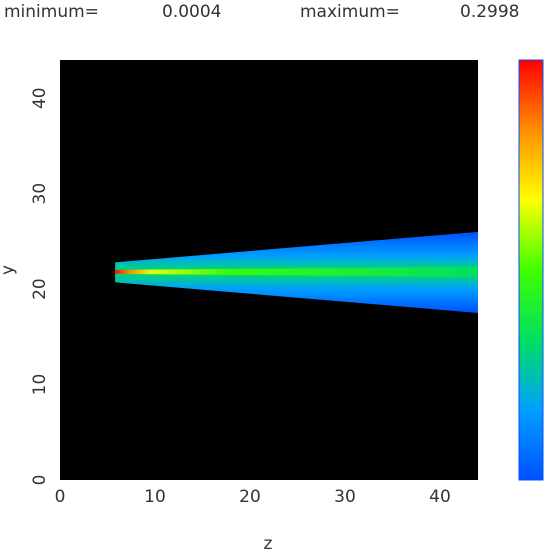  I want to click on x-tick-label: 40, so click(440, 497).